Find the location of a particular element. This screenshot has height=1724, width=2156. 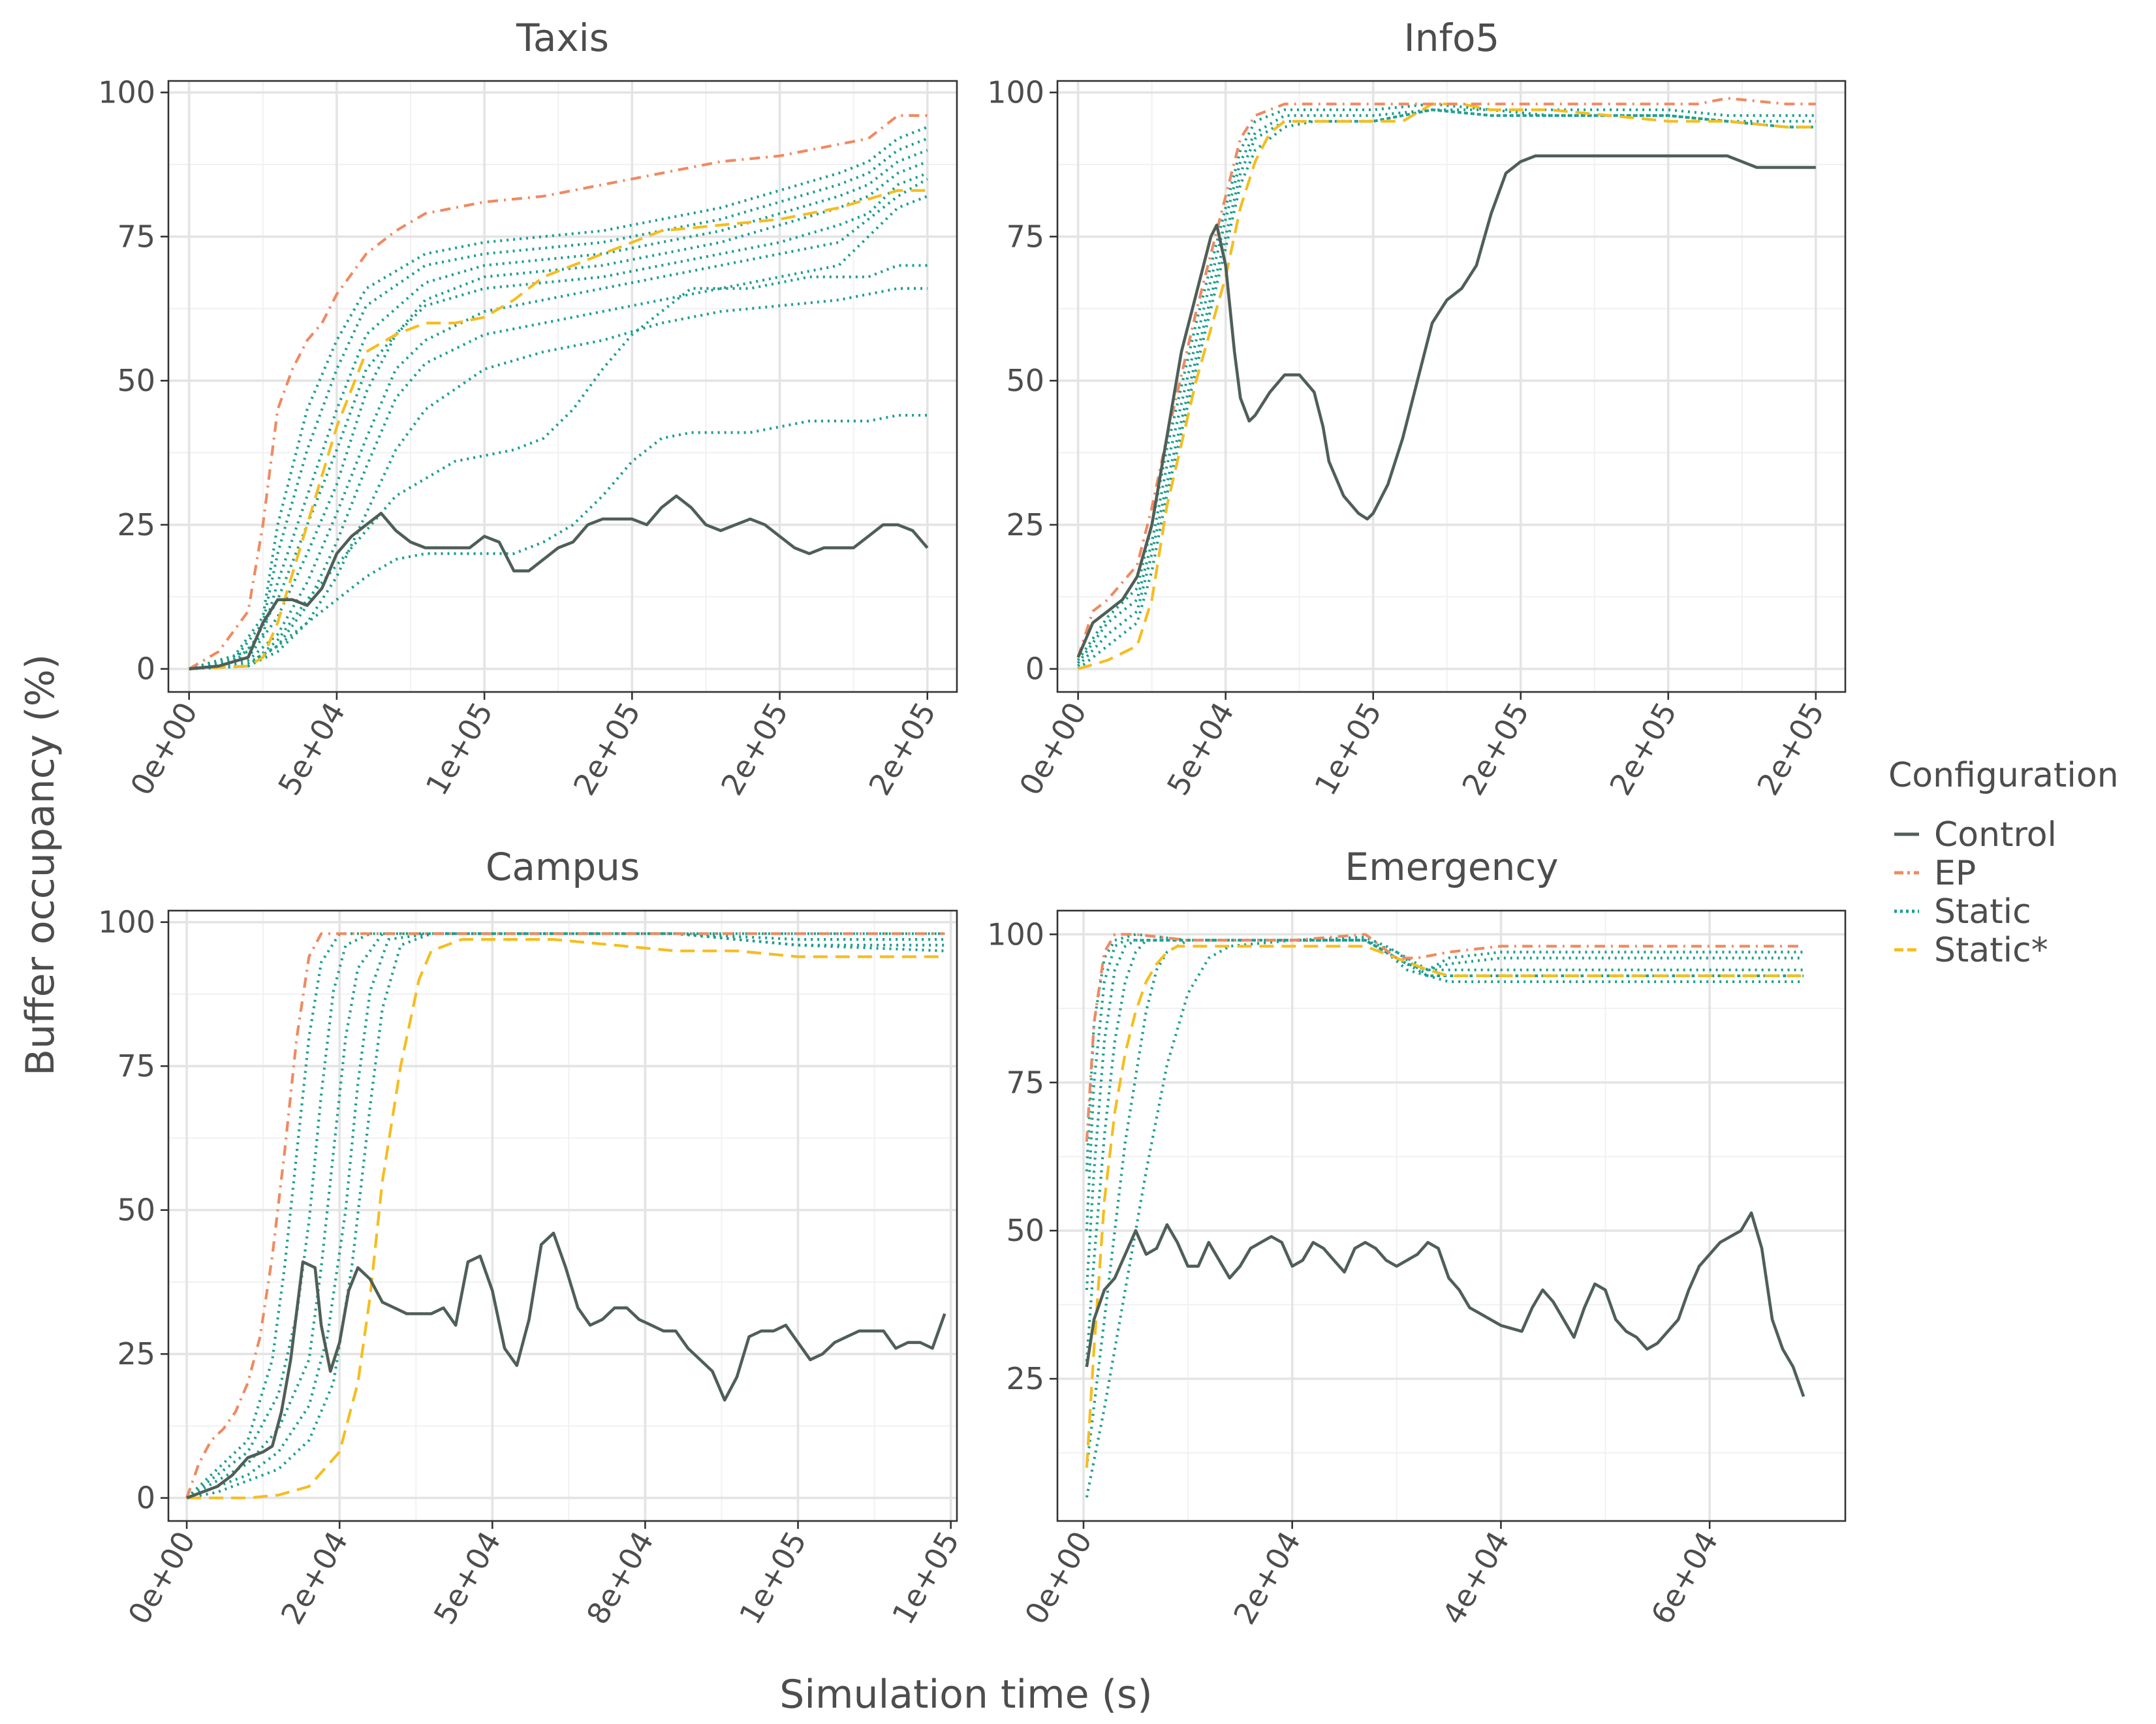

panel-title-info5: Info5 is located at coordinates (1452, 38).